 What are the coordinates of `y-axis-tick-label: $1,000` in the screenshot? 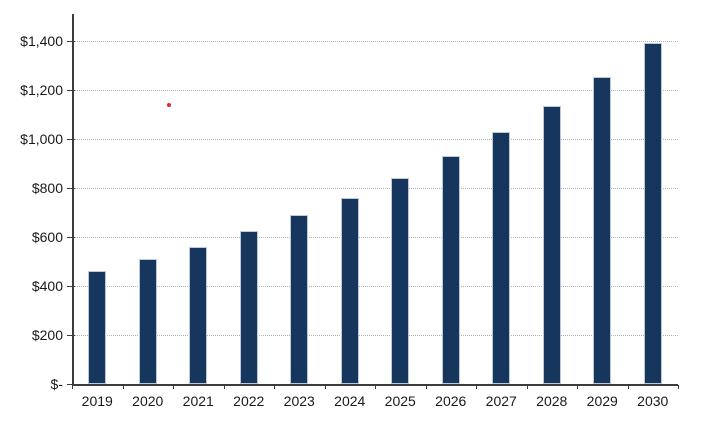 It's located at (41, 139).